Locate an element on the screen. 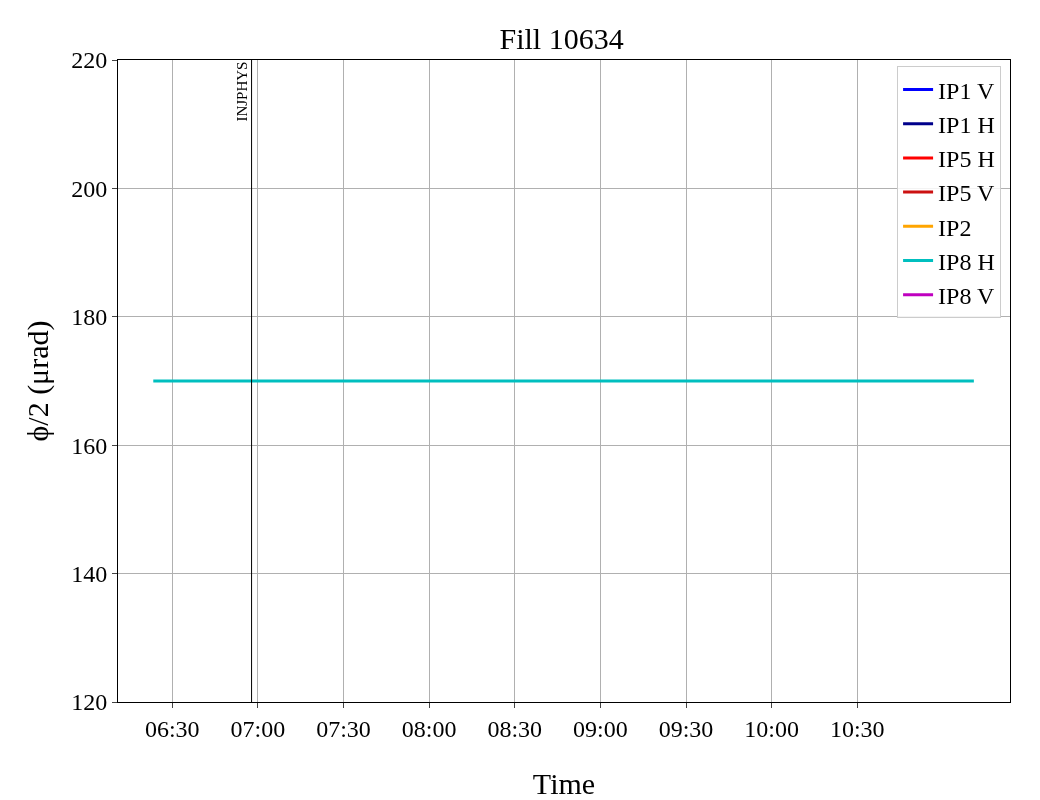 Image resolution: width=1040 pixels, height=800 pixels. y-tick-label: 220 is located at coordinates (89, 60).